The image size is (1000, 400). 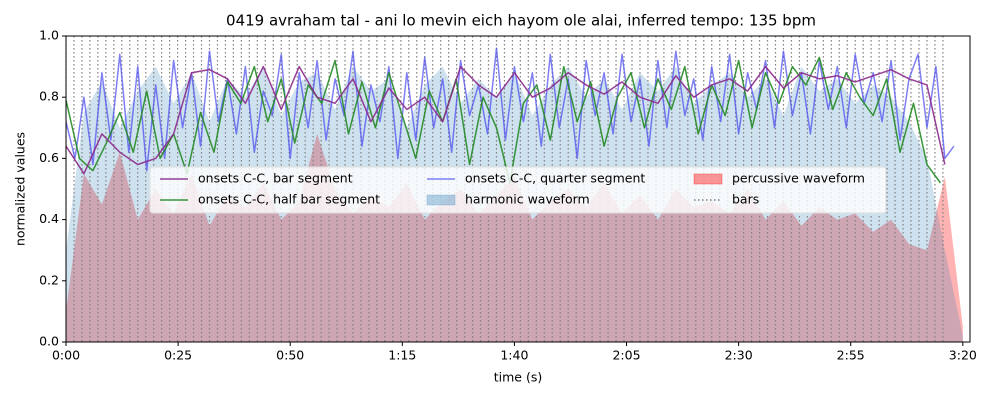 I want to click on y-tick-label: 0.6, so click(x=49, y=157).